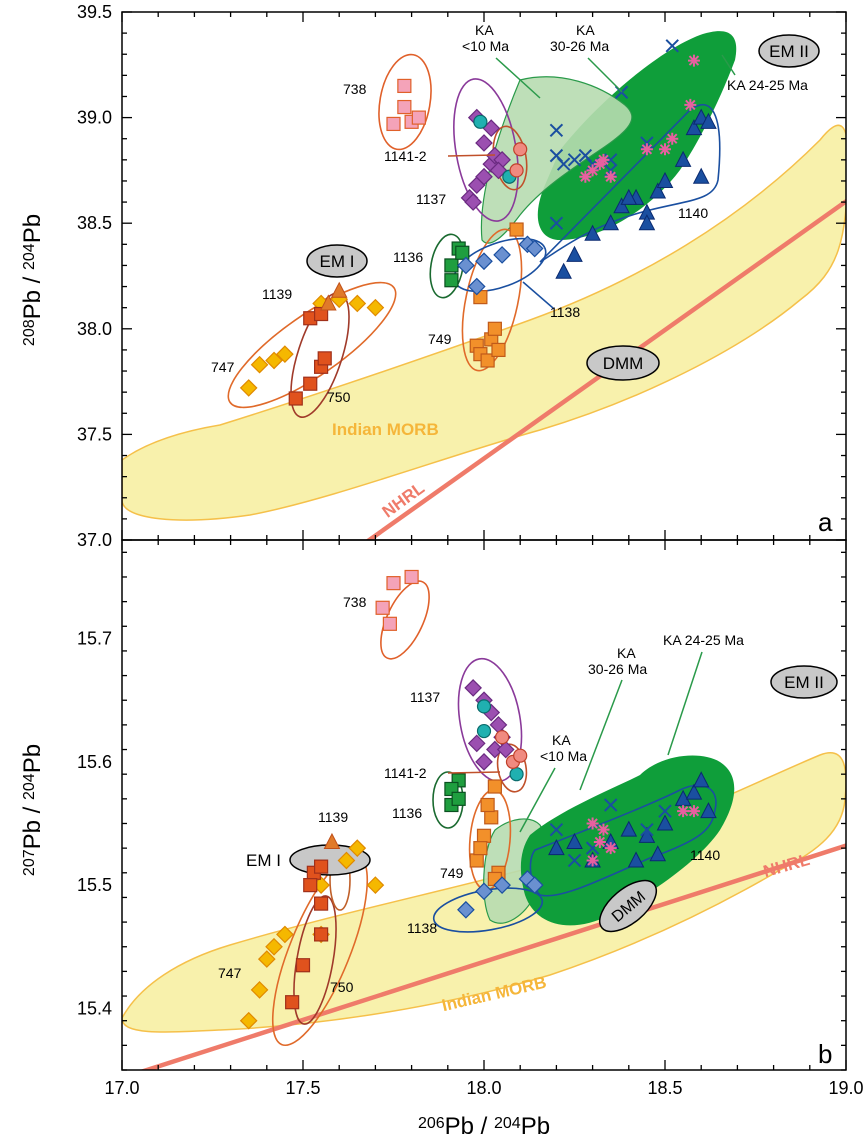 This screenshot has width=868, height=1142. I want to click on x-tick-label: 17.0, so click(121, 1088).